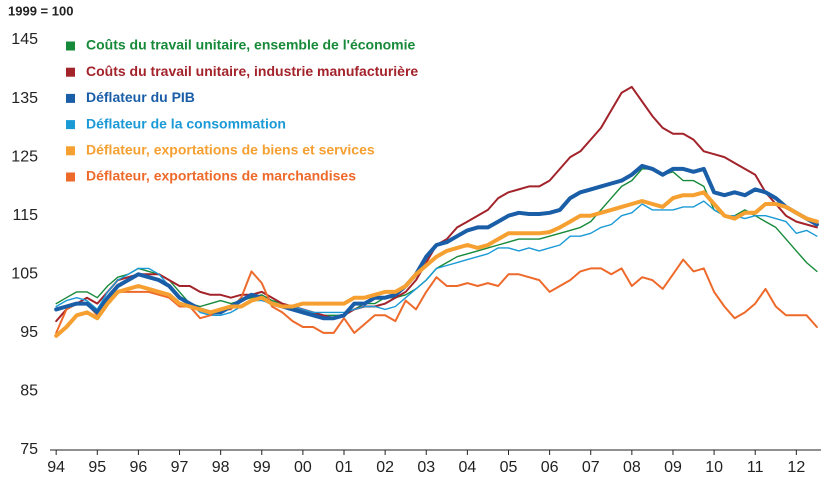 This screenshot has width=821, height=482. I want to click on y-tick-label: 145, so click(24, 39).